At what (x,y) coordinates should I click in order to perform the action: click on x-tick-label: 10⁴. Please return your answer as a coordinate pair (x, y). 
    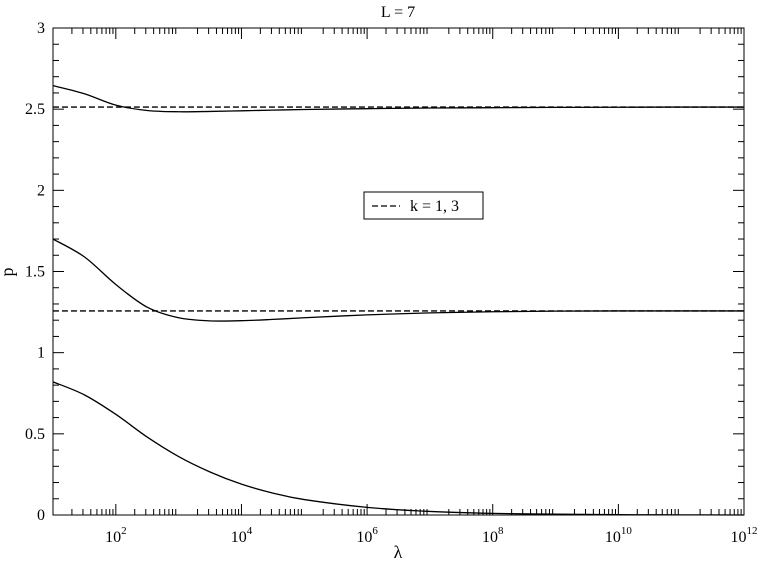
    Looking at the image, I should click on (242, 535).